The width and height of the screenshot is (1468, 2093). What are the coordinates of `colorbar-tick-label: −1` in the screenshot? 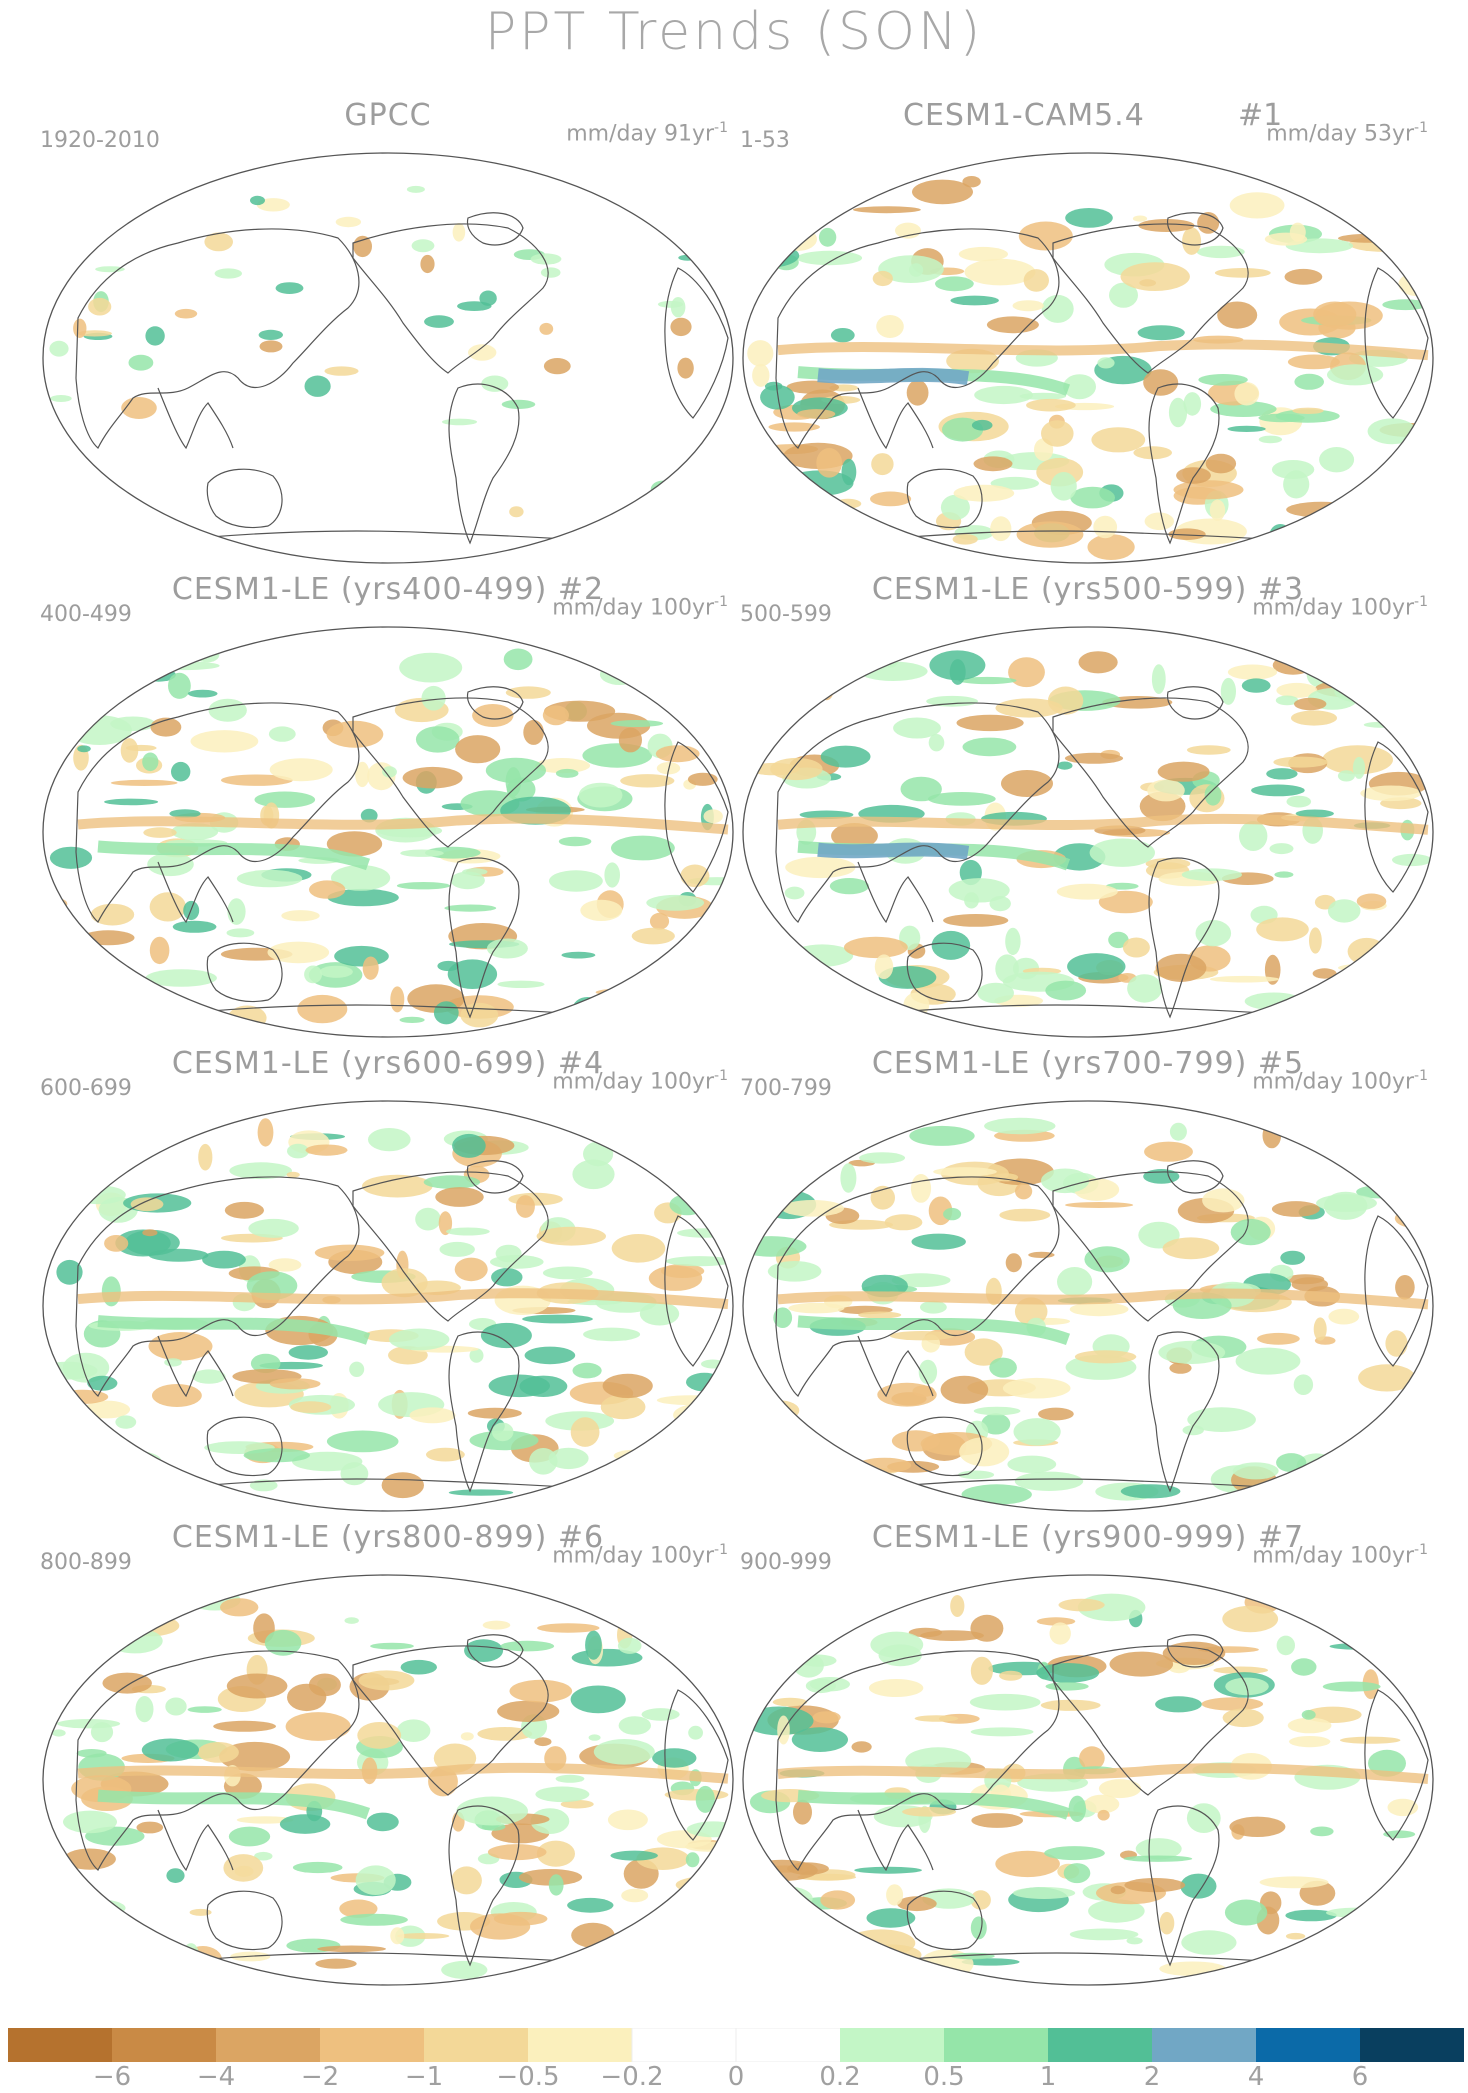 It's located at (424, 2077).